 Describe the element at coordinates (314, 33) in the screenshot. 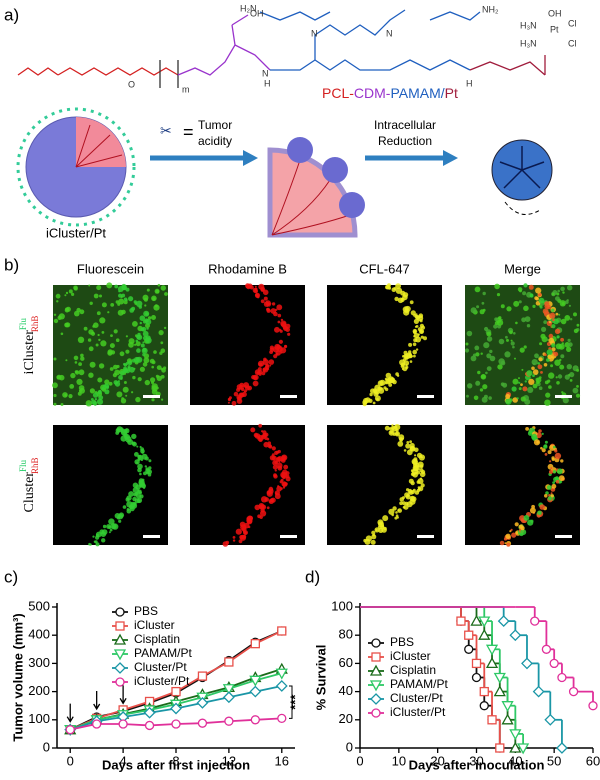

I see `chem-label: N` at that location.